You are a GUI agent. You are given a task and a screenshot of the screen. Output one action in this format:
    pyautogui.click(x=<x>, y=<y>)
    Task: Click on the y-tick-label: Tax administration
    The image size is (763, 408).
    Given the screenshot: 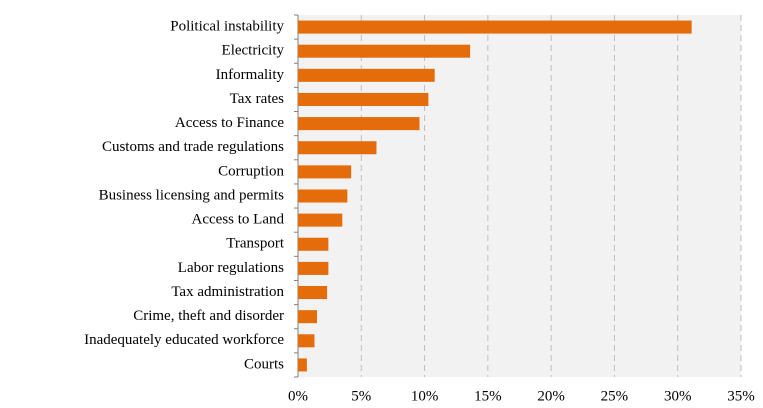 What is the action you would take?
    pyautogui.click(x=227, y=292)
    